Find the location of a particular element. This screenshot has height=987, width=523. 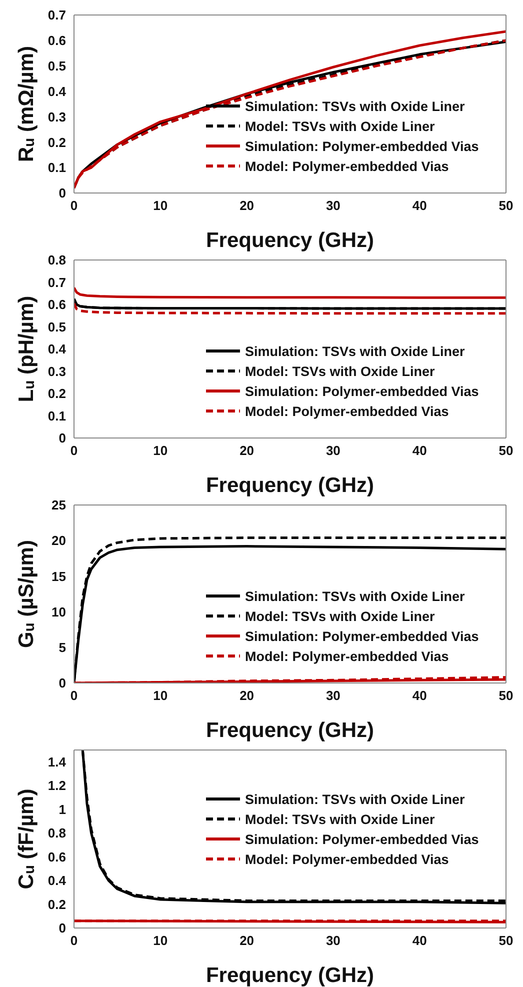

y-tick-label: 10 is located at coordinates (59, 612).